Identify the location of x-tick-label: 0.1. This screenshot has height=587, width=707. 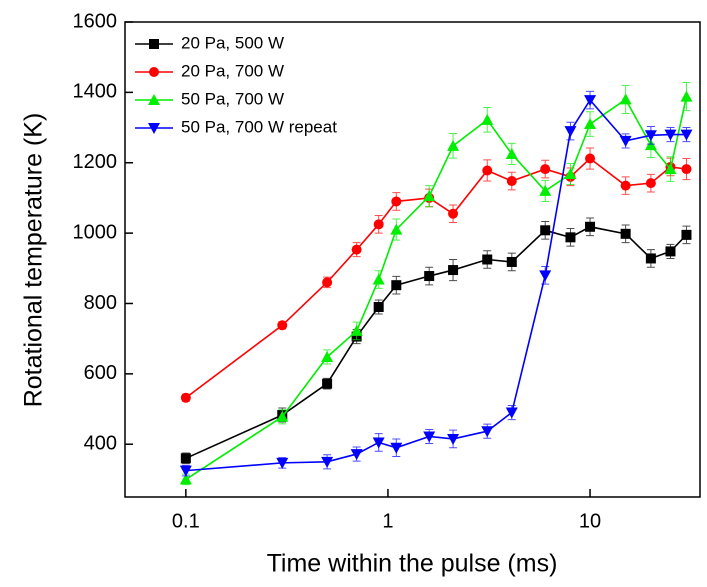
(186, 521).